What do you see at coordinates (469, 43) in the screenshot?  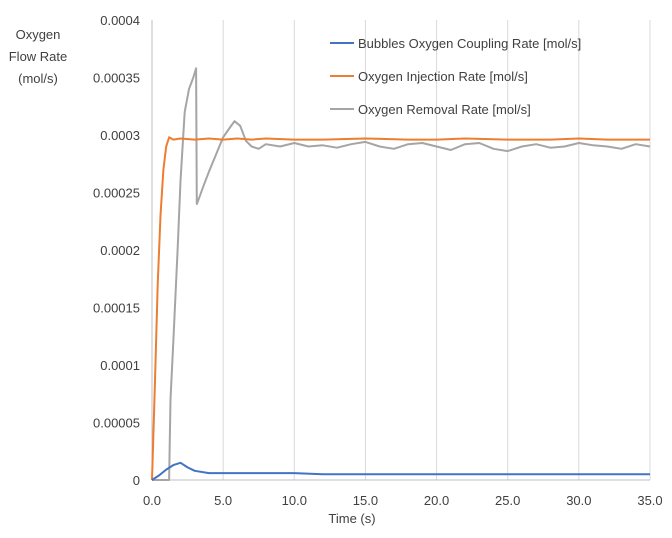 I see `legend-label: Bubbles Oxygen Coupling Rate [mol/s]` at bounding box center [469, 43].